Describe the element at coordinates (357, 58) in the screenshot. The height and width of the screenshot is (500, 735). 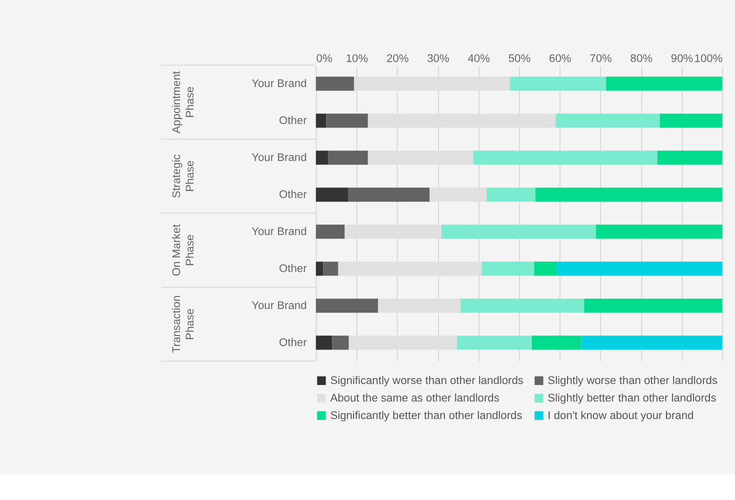
I see `x-tick-label: 10%` at that location.